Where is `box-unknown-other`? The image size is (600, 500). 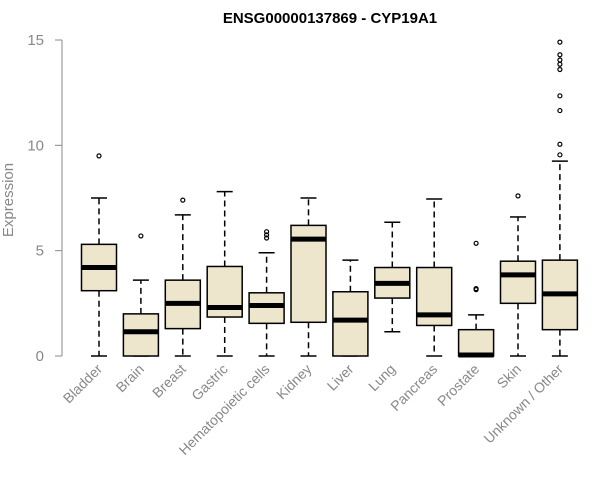
box-unknown-other is located at coordinates (560, 198).